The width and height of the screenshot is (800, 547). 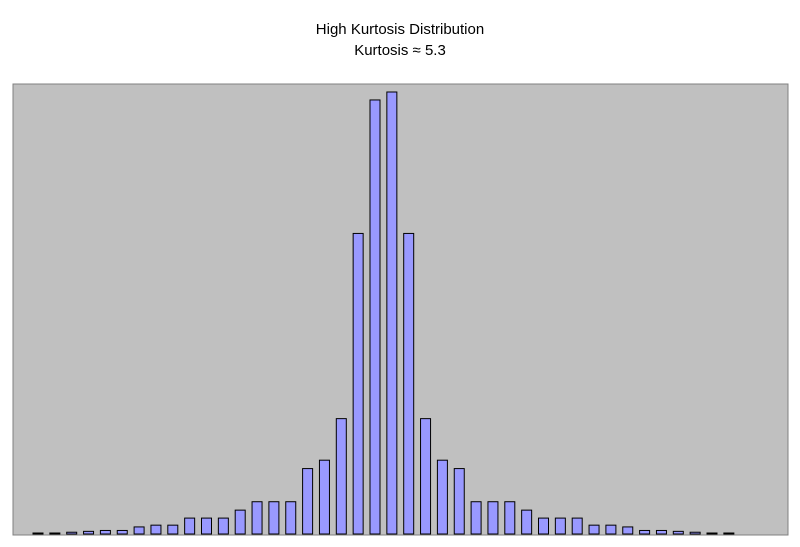 What do you see at coordinates (400, 50) in the screenshot?
I see `chart-subtitle: Kurtosis ≈ 5.3` at bounding box center [400, 50].